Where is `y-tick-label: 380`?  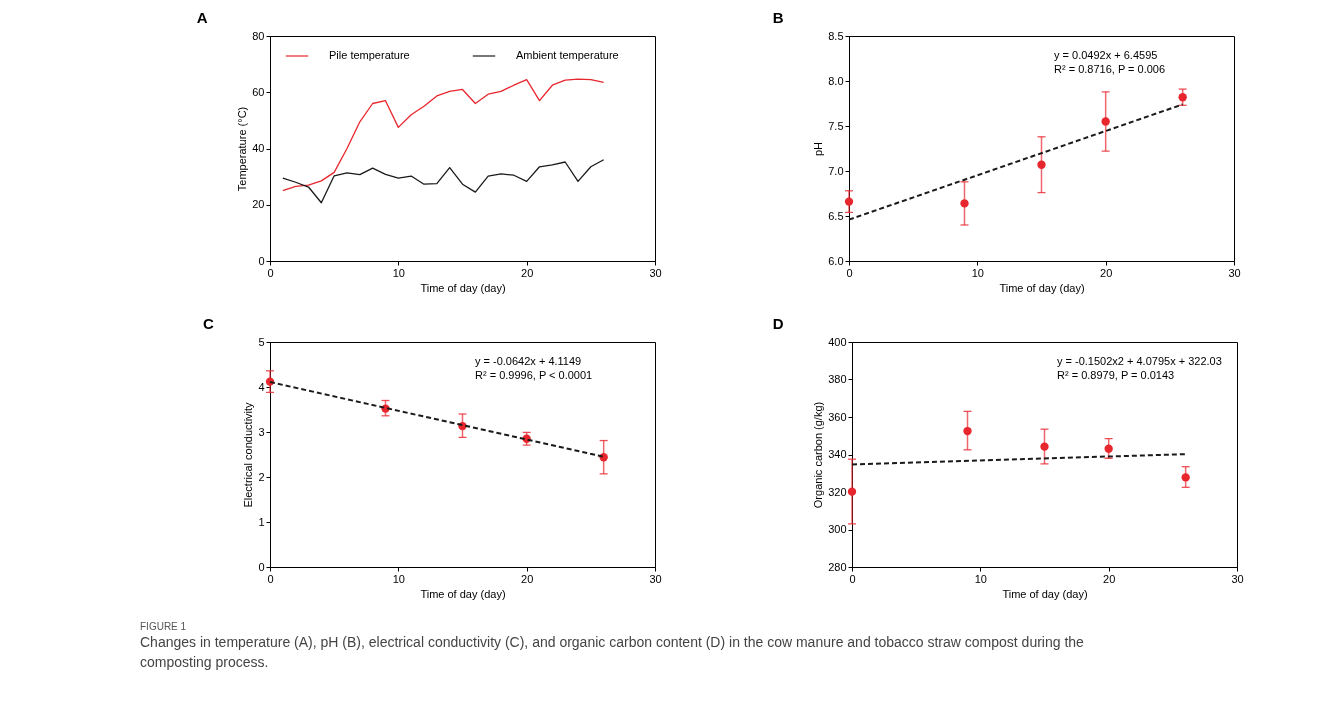 y-tick-label: 380 is located at coordinates (837, 379).